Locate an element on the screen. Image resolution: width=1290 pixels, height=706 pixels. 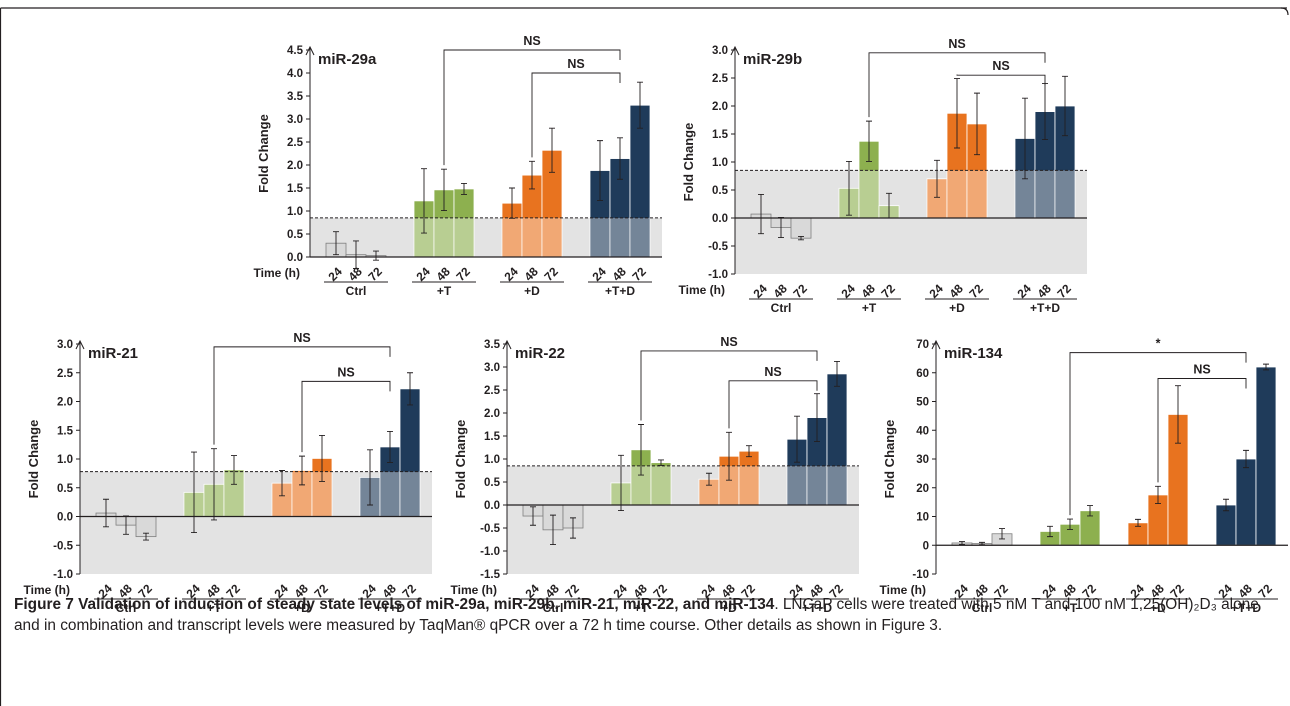
y-tick-label: 4.0 is located at coordinates (295, 74).